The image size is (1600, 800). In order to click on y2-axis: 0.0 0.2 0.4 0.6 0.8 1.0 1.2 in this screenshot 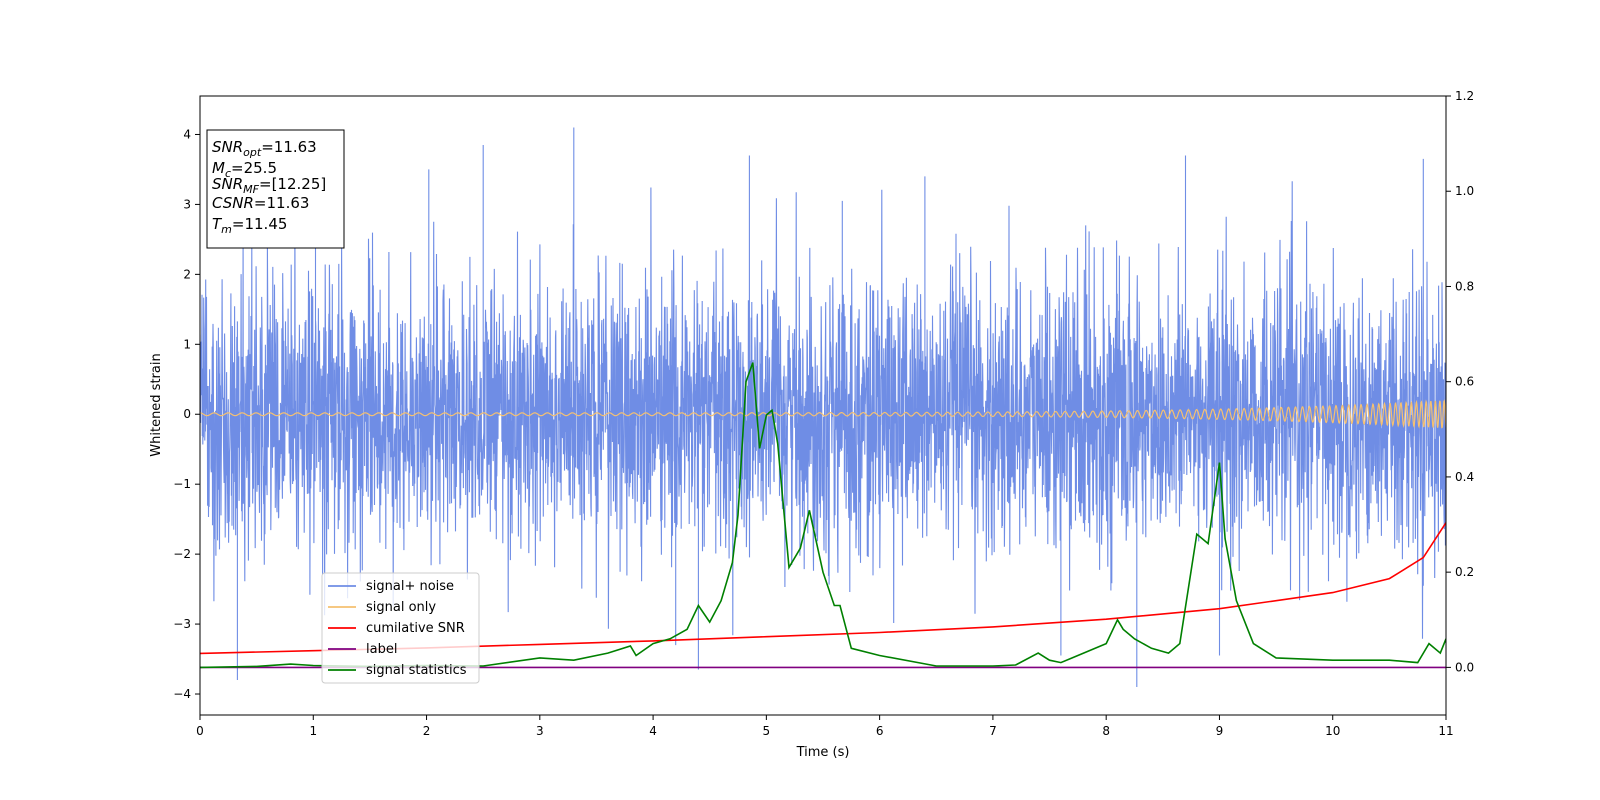, I will do `click(1460, 381)`.